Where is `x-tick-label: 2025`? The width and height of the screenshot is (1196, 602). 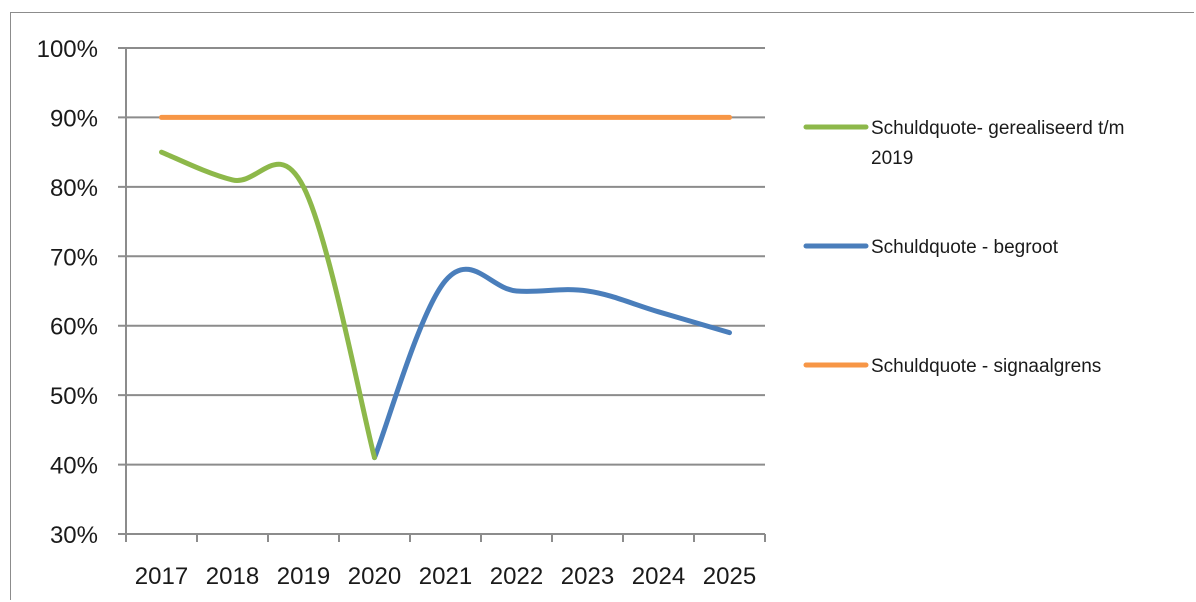 x-tick-label: 2025 is located at coordinates (729, 576).